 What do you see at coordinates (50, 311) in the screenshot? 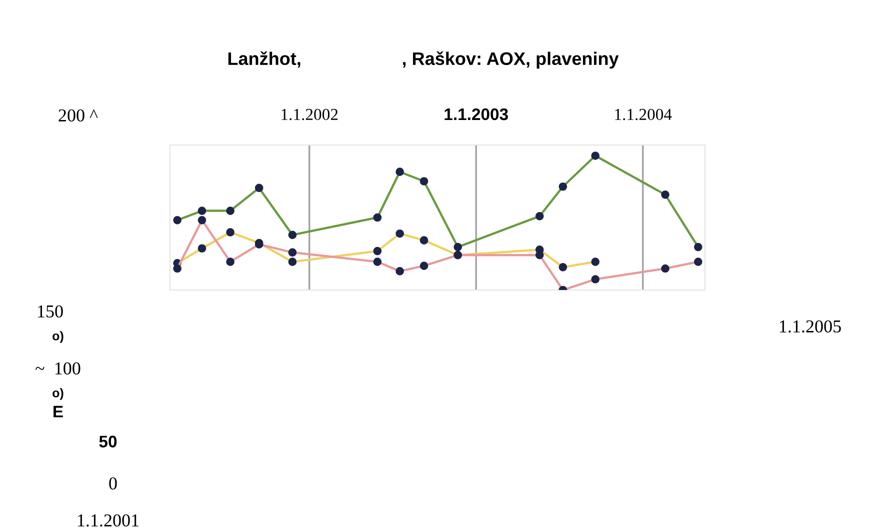
I see `text: 150` at bounding box center [50, 311].